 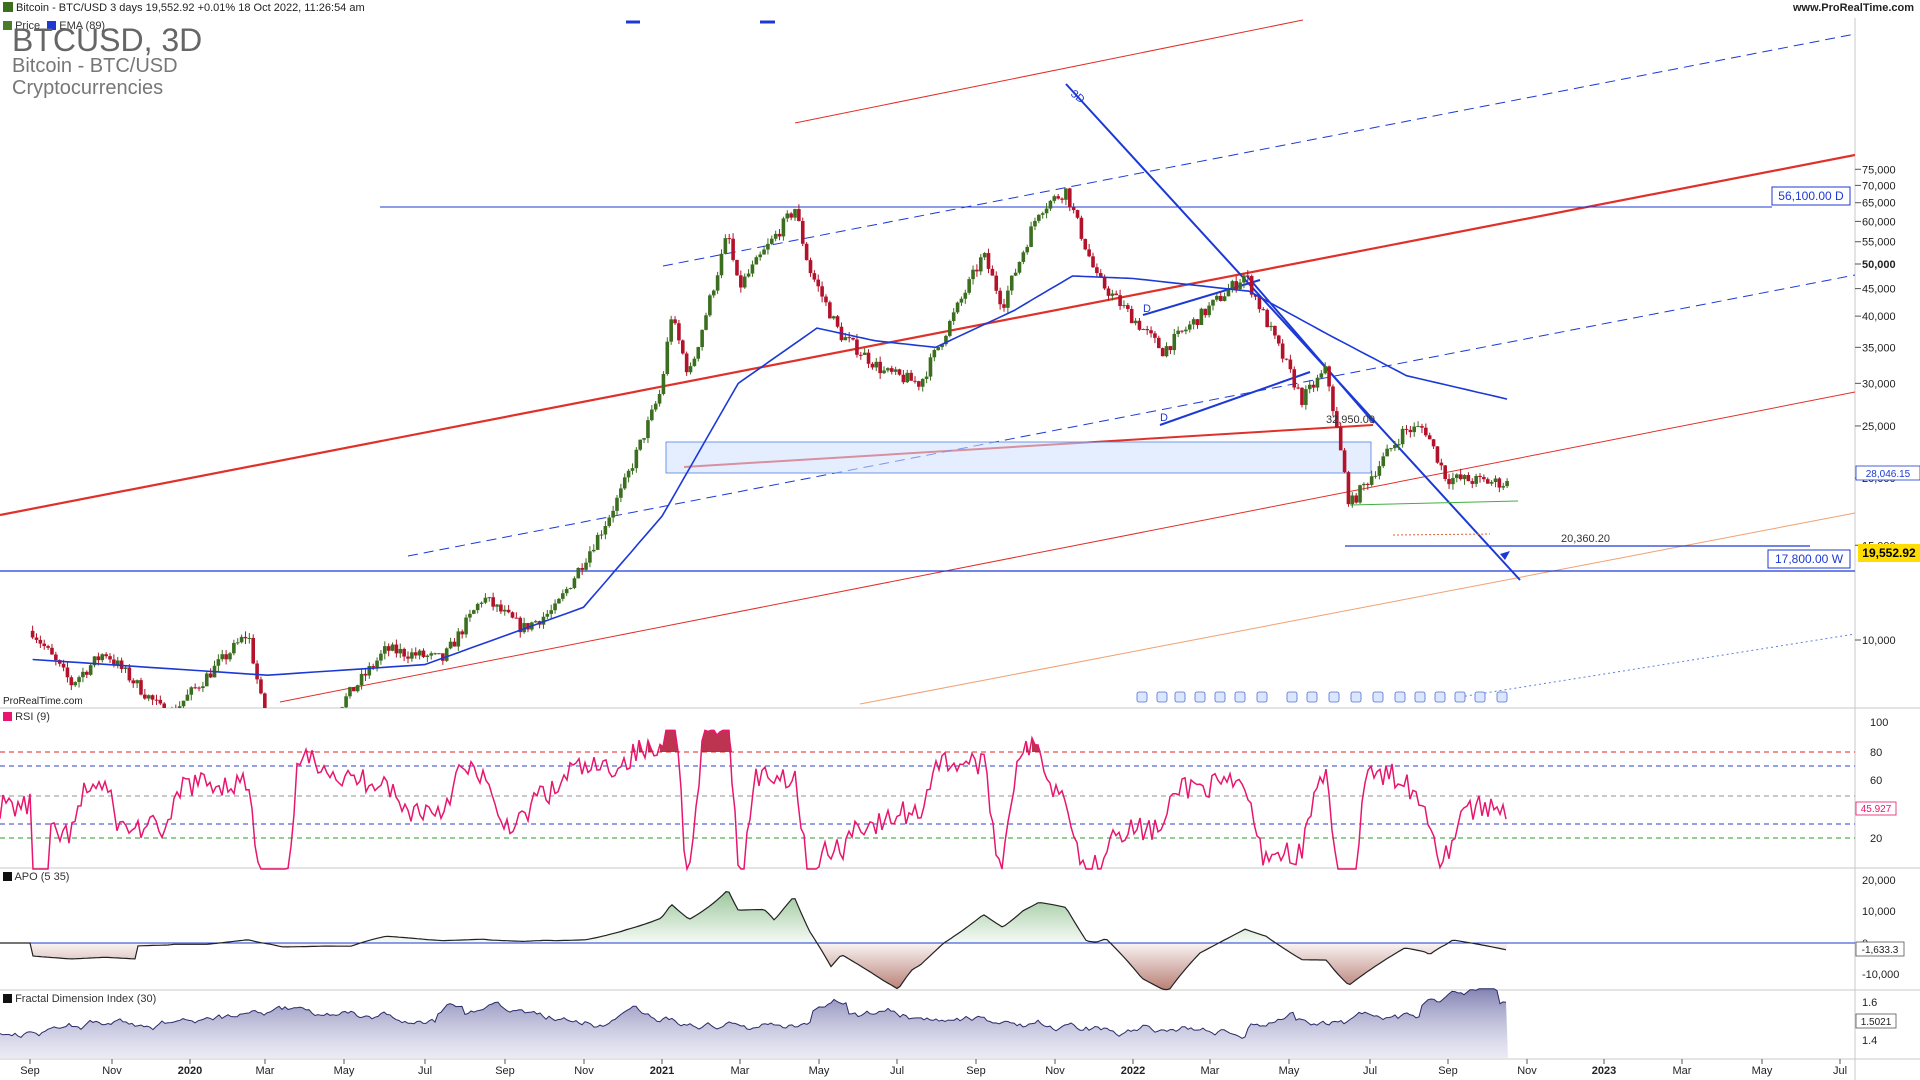 I want to click on ema-value: 28,046.15, so click(x=1888, y=474).